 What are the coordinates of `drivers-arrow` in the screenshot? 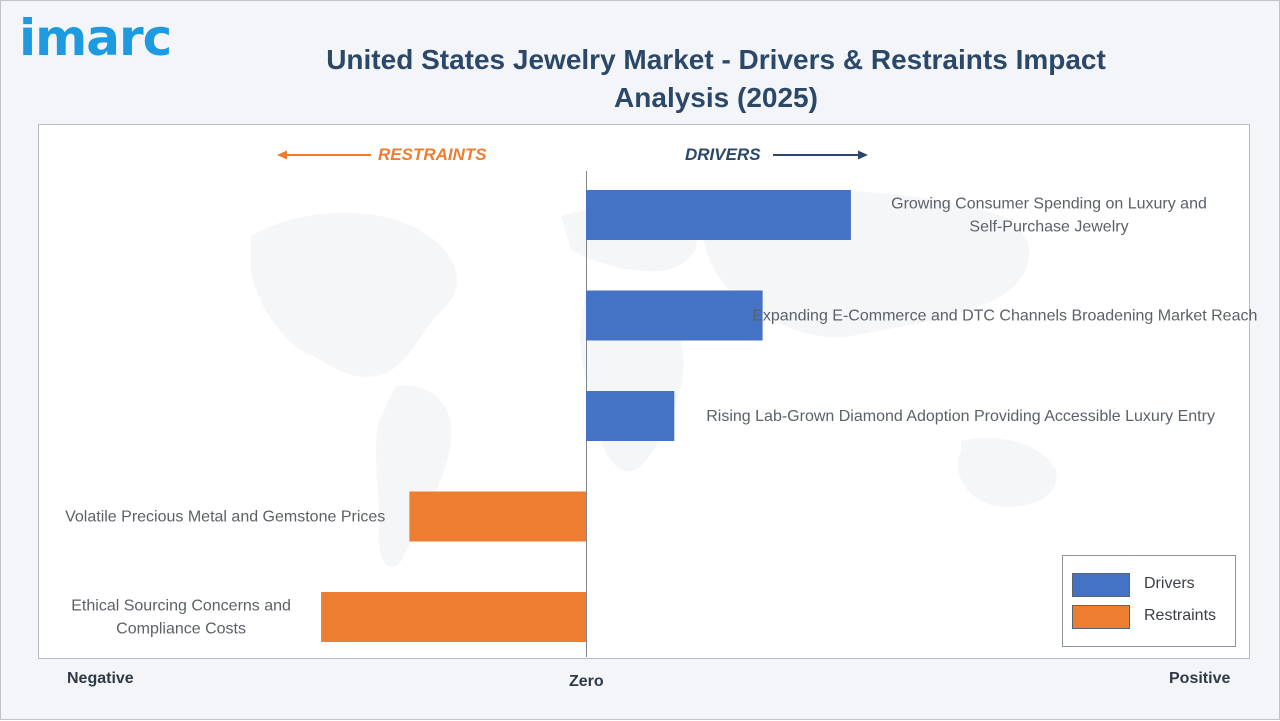 It's located at (820, 155).